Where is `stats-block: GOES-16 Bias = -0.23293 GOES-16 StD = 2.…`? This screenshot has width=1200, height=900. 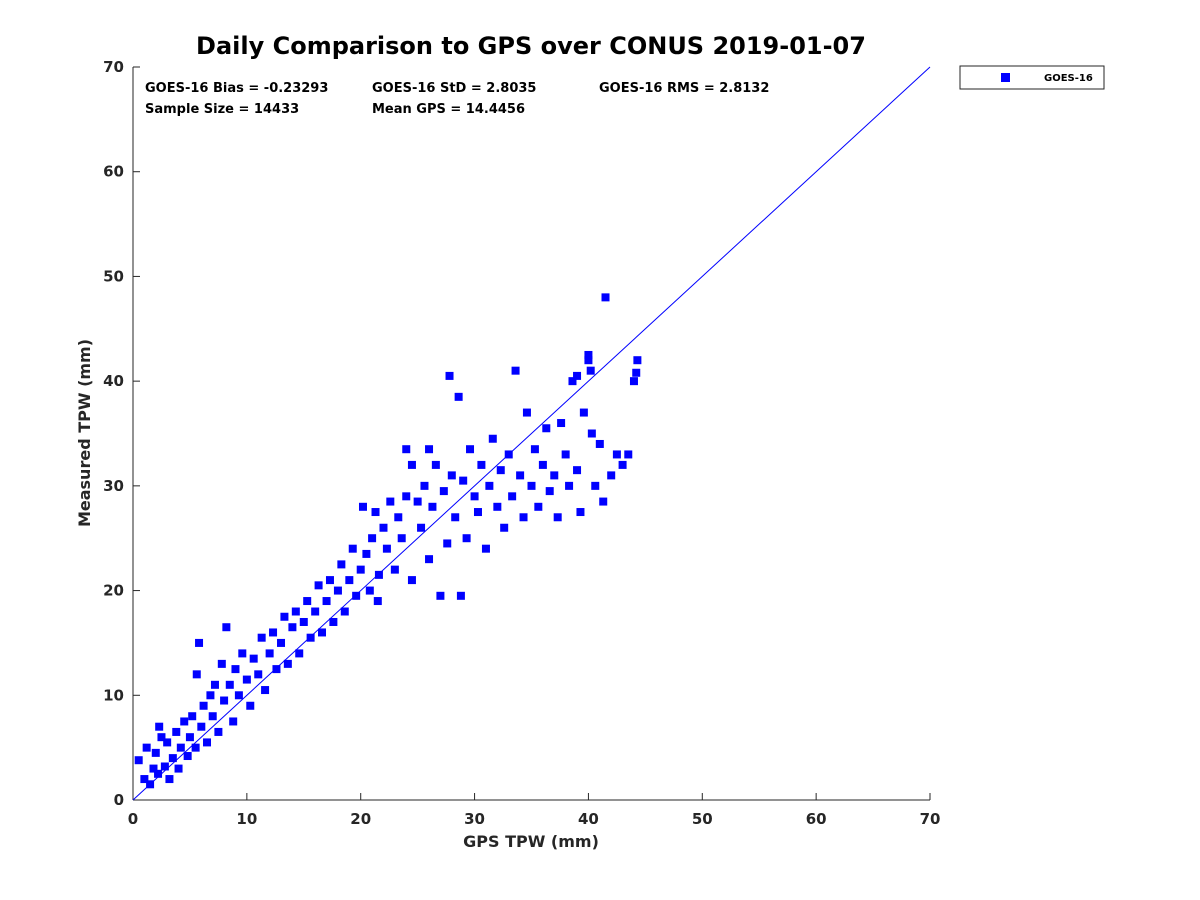 stats-block: GOES-16 Bias = -0.23293 GOES-16 StD = 2.… is located at coordinates (457, 99).